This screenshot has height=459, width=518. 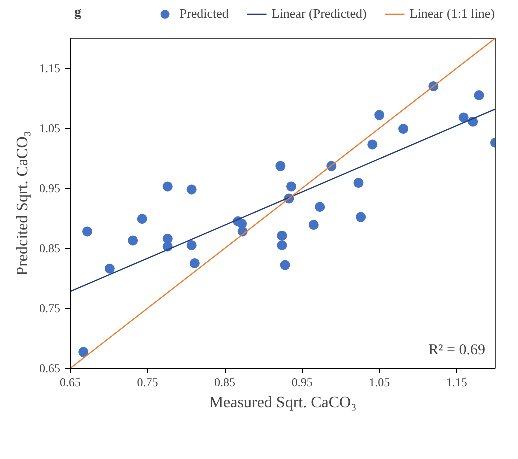 What do you see at coordinates (225, 383) in the screenshot?
I see `x-tick-label: 0.85` at bounding box center [225, 383].